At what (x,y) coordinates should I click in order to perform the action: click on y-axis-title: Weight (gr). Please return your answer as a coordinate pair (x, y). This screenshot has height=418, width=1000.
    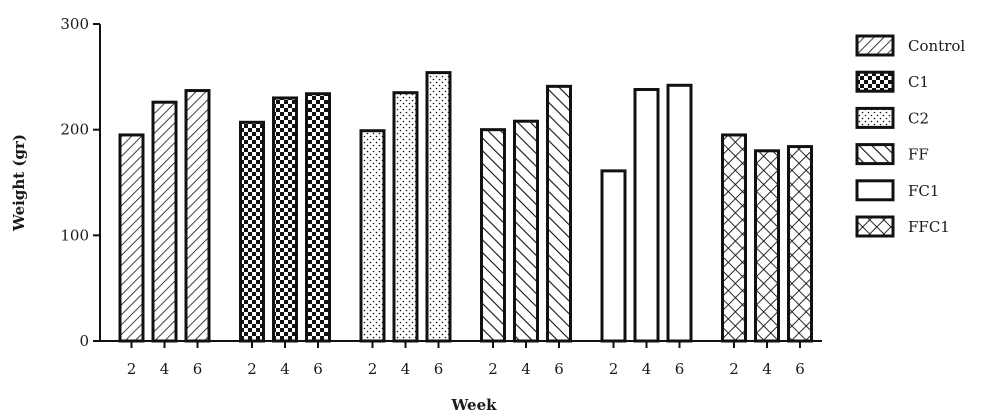
    Looking at the image, I should click on (19, 183).